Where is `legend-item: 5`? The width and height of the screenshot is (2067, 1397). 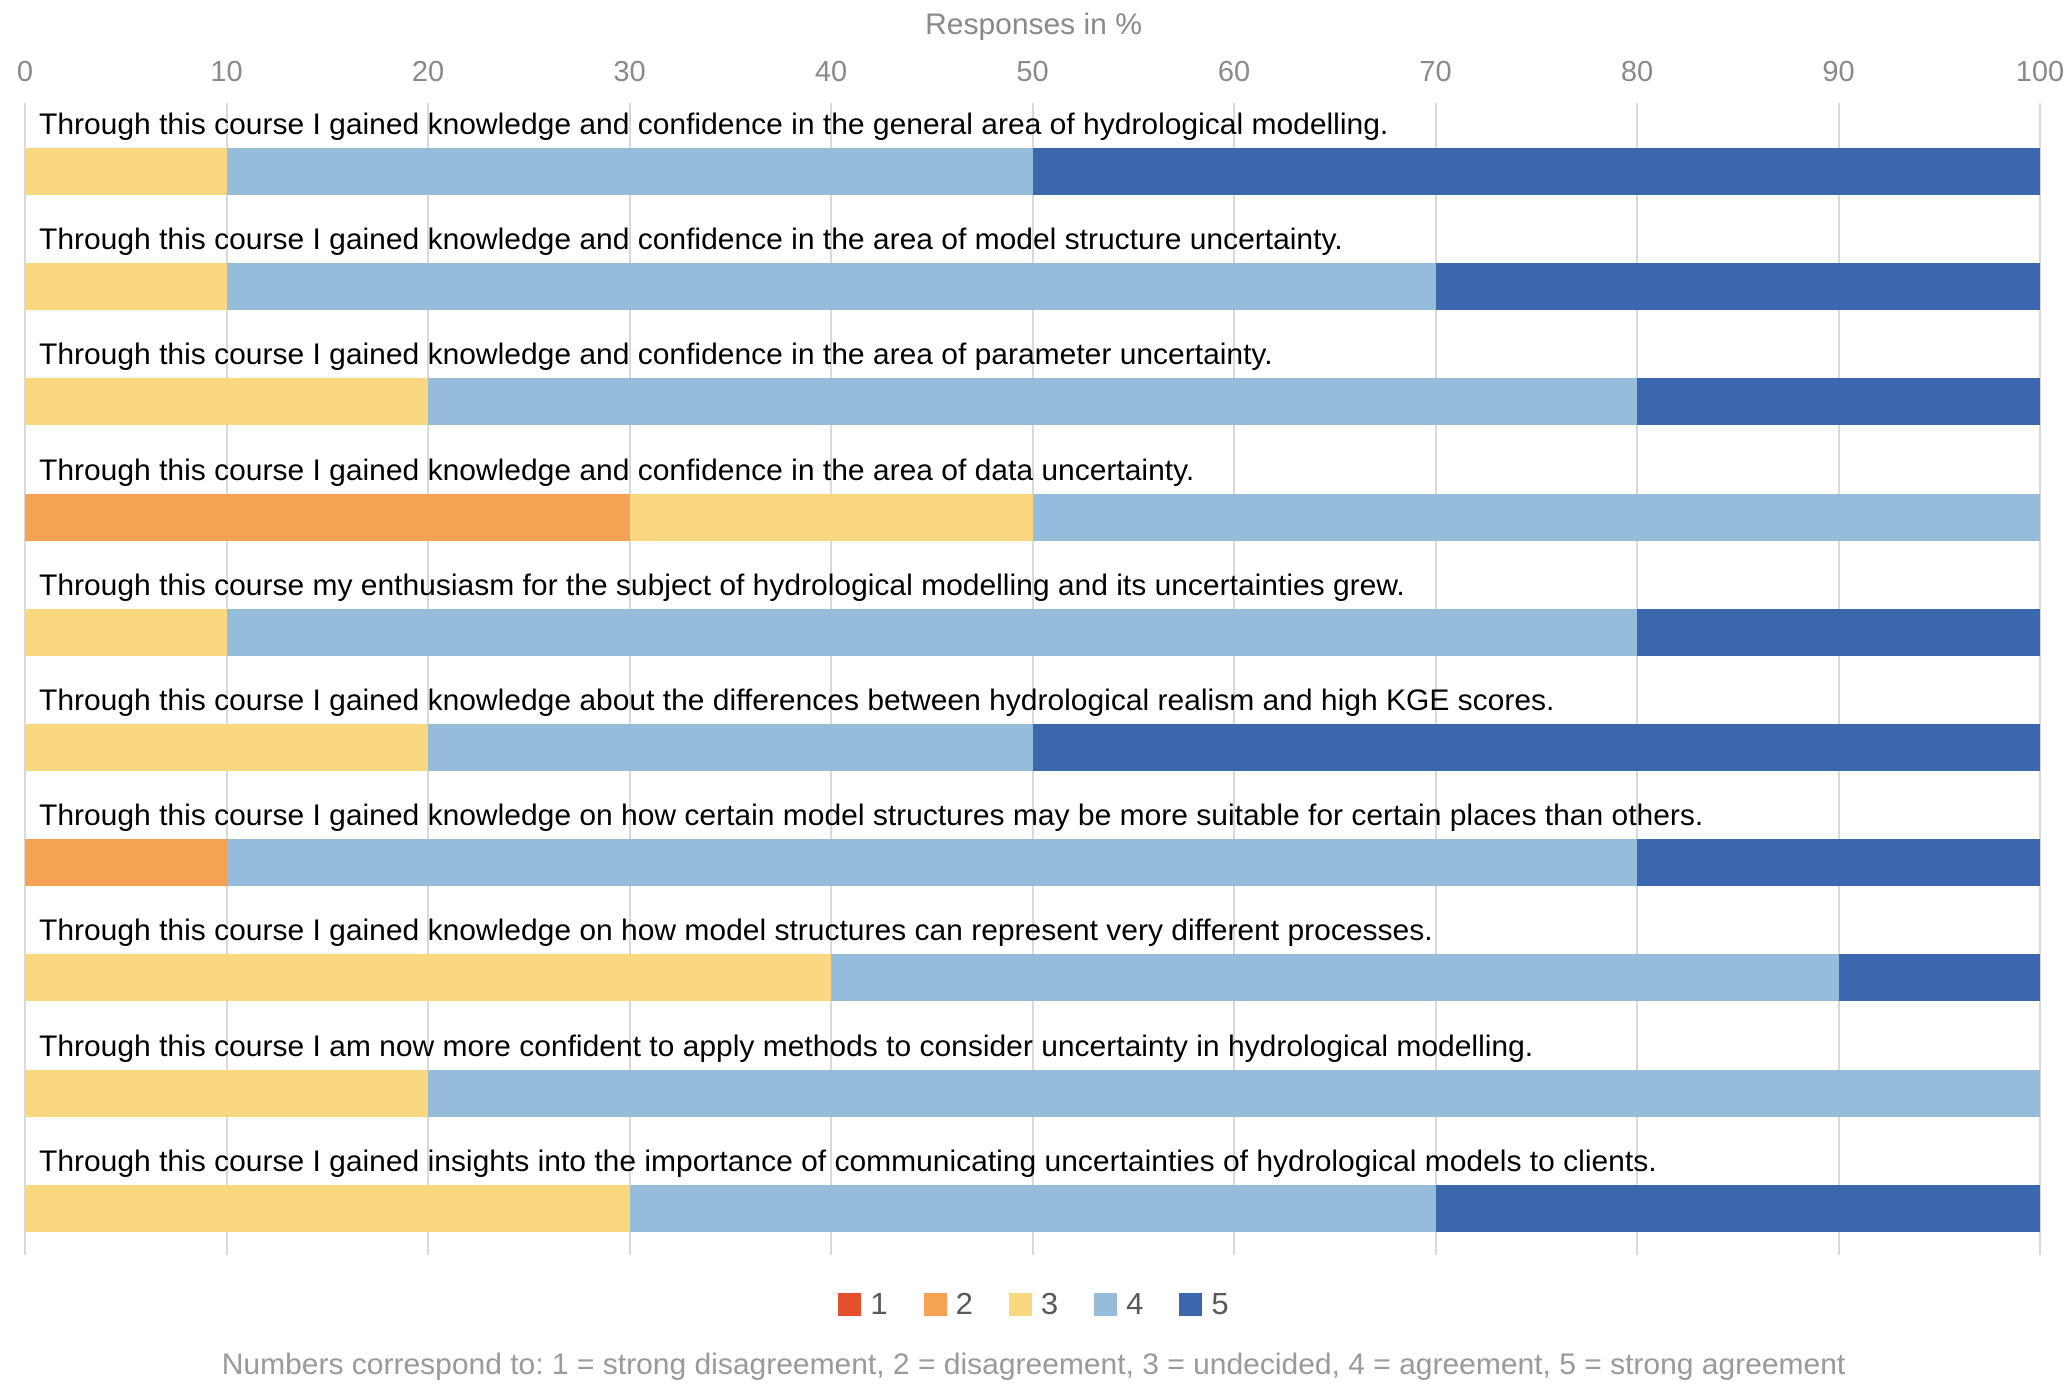 legend-item: 5 is located at coordinates (1204, 1304).